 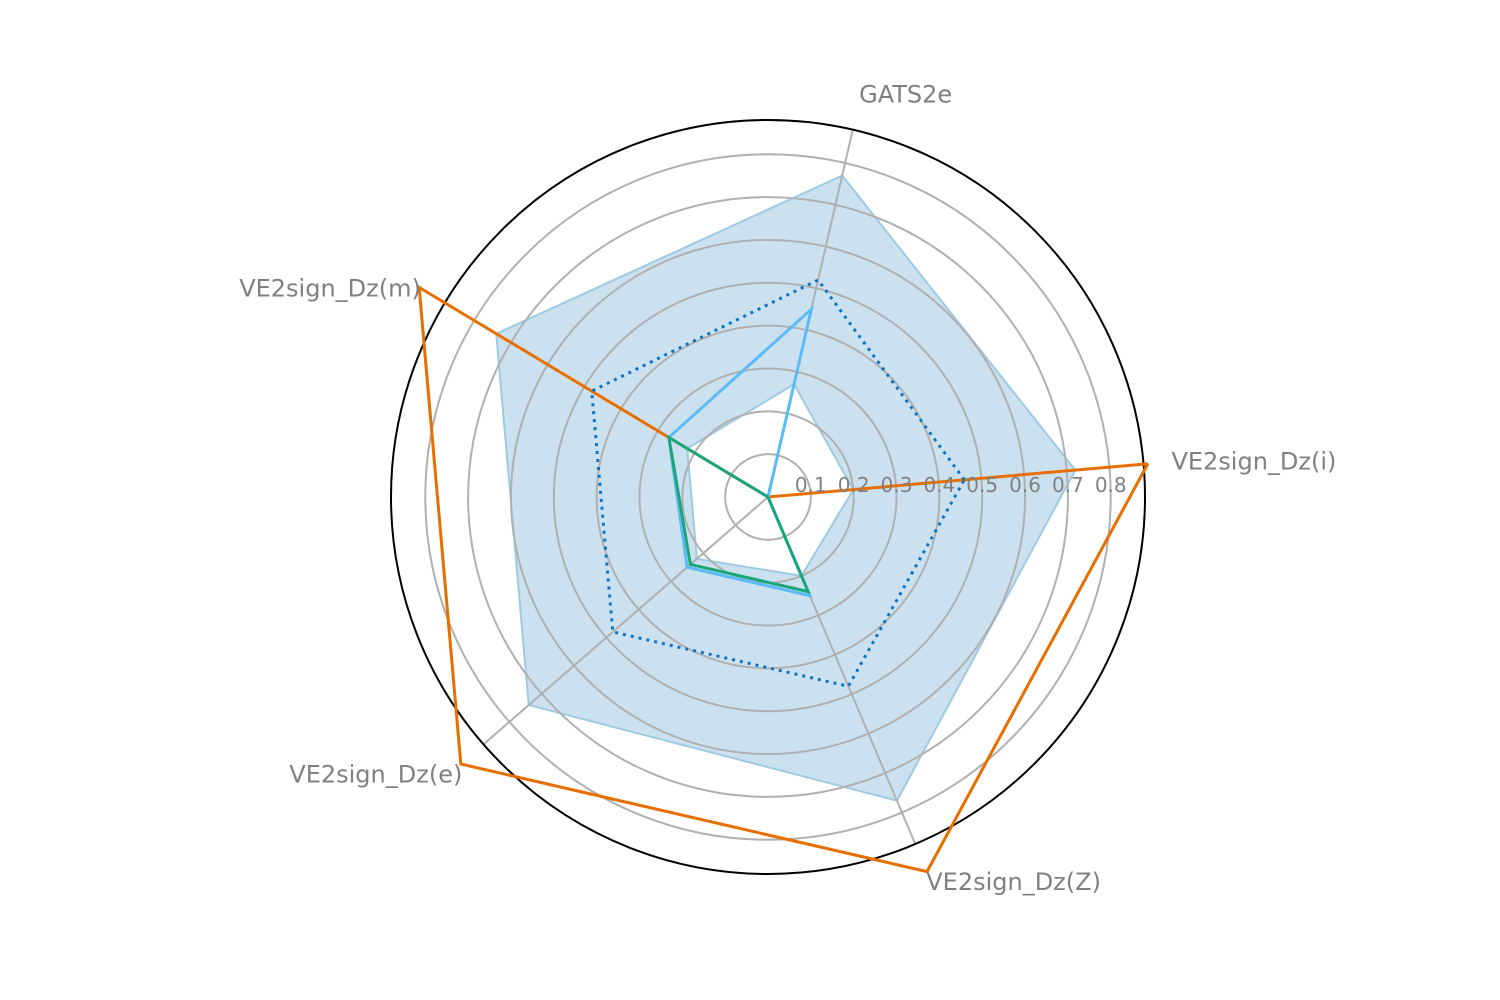 I want to click on rtick-label-1: 0.1, so click(x=811, y=485).